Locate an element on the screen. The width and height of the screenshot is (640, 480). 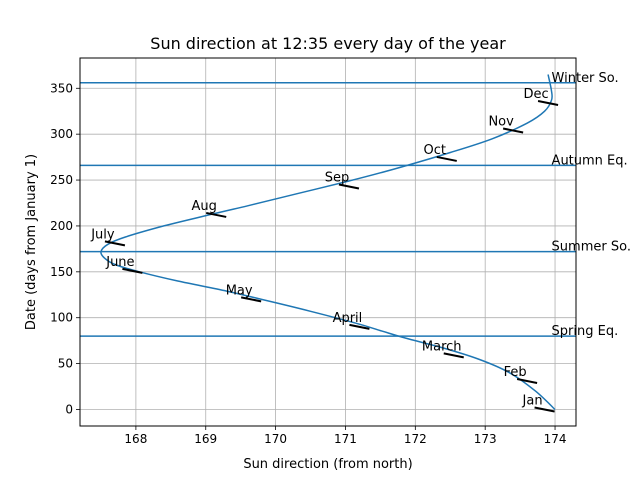
reference-label: Winter So. is located at coordinates (585, 78).